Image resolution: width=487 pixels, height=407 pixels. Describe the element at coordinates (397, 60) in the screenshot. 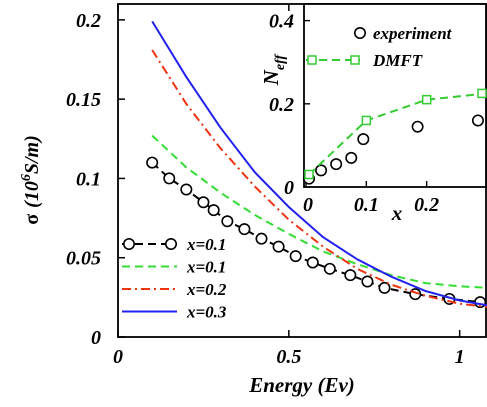

I see `inset-legend-label: DMFT` at that location.